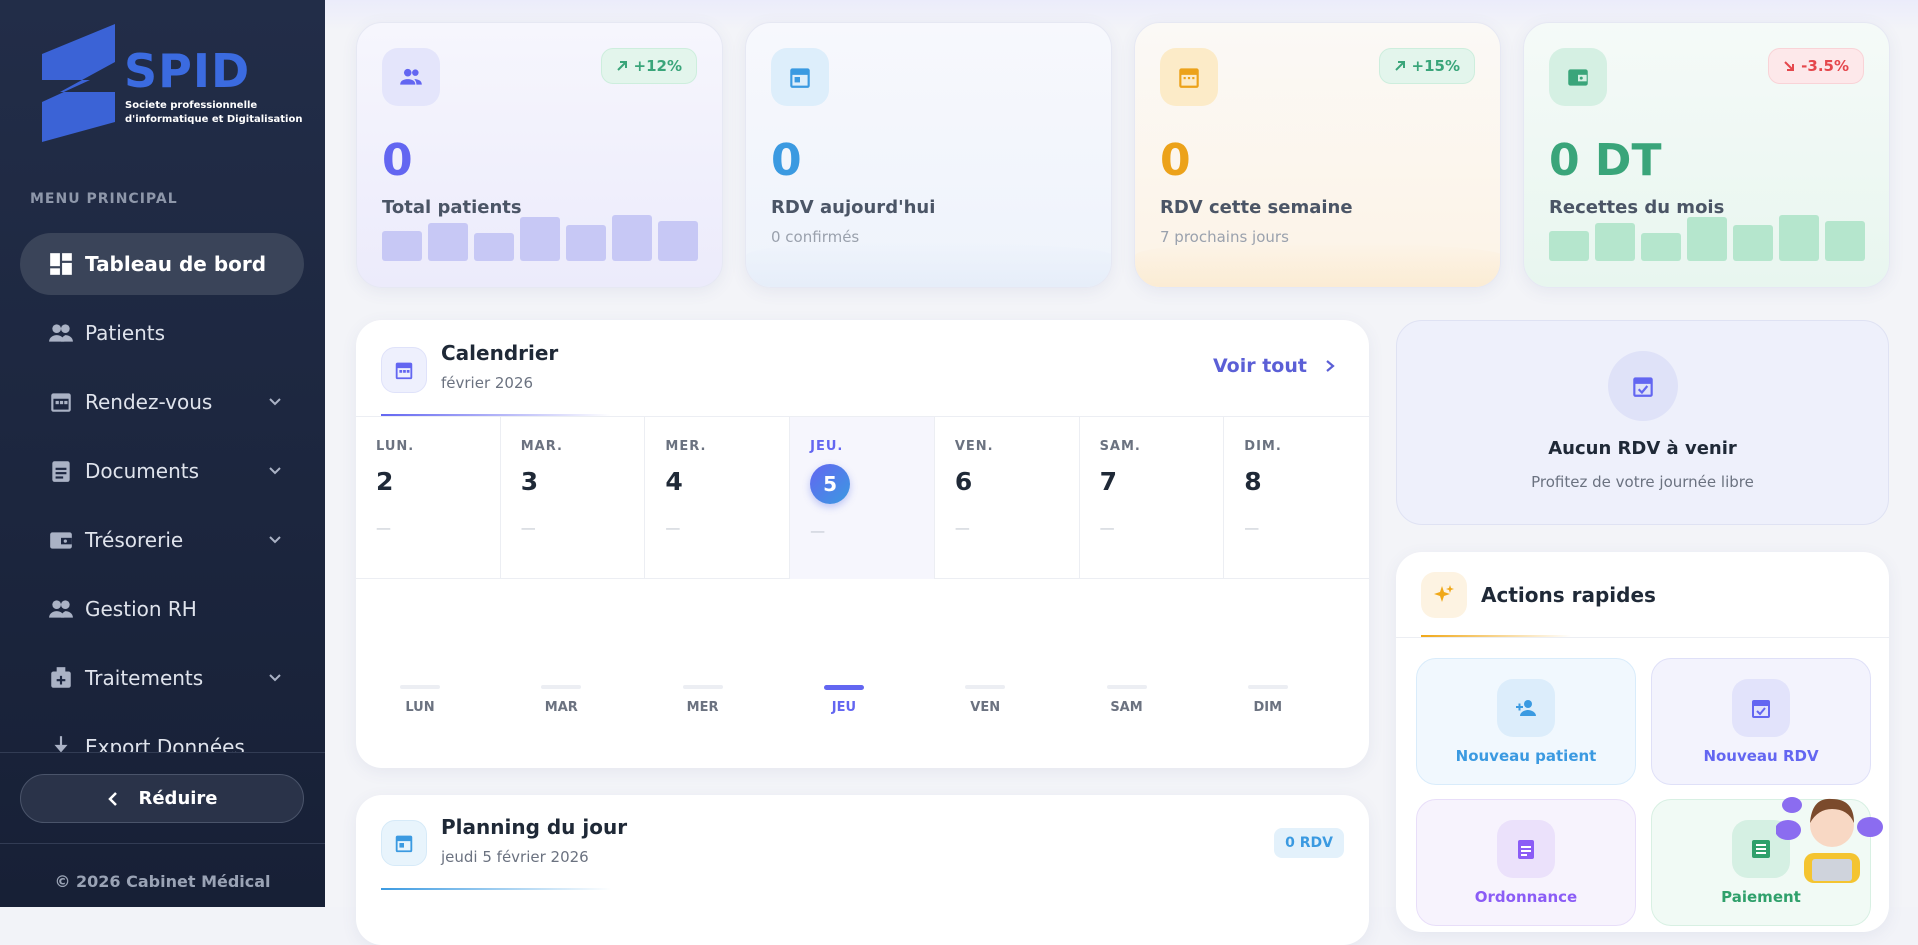  I want to click on planning-icon, so click(404, 843).